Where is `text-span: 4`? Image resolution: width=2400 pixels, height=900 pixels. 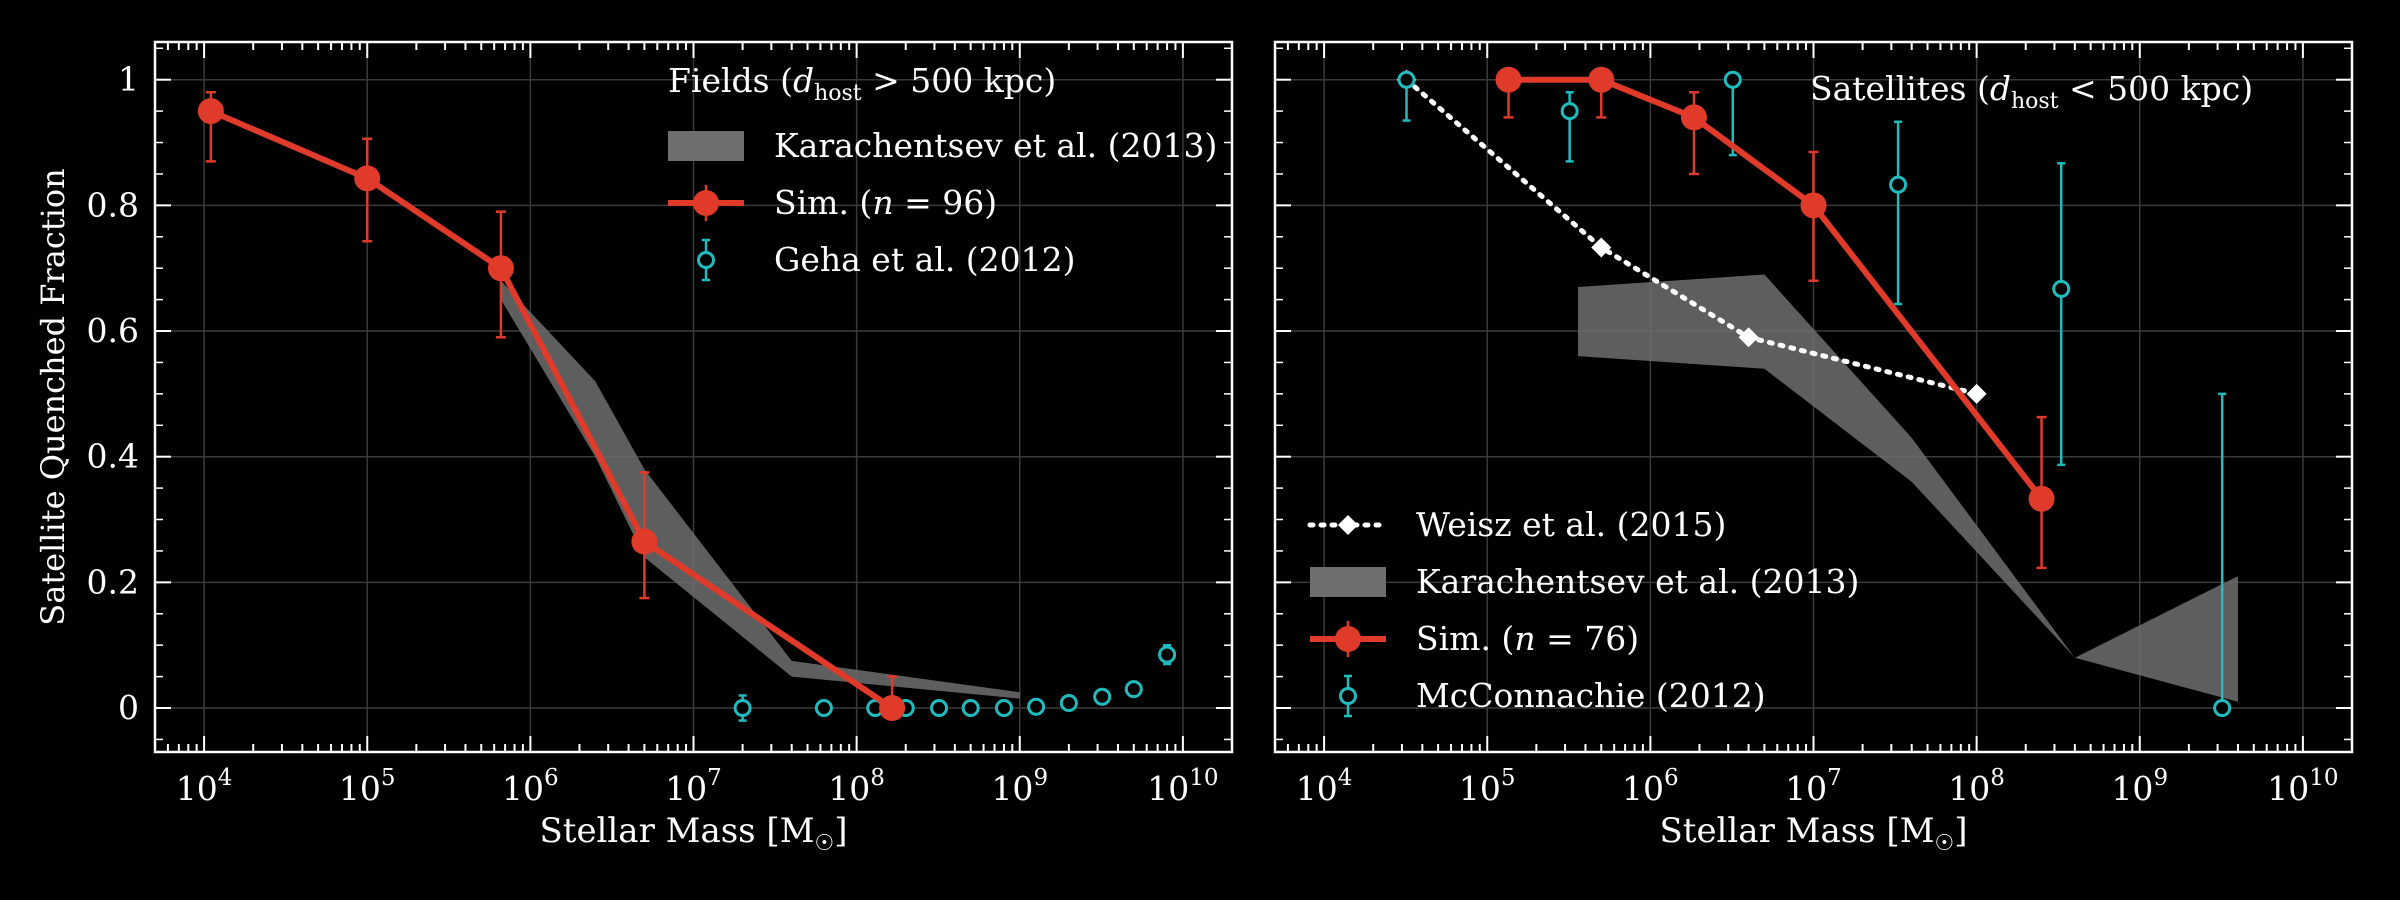
text-span: 4 is located at coordinates (225, 778).